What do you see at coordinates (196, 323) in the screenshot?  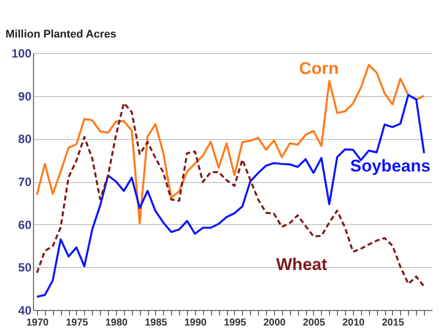 I see `x-tick-label: 1990` at bounding box center [196, 323].